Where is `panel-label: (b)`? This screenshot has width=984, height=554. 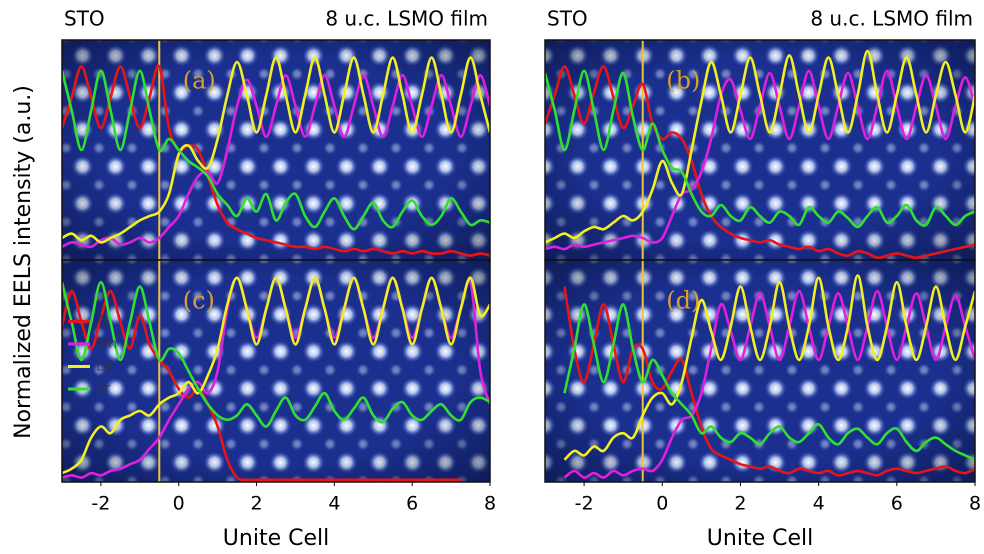
panel-label: (b) is located at coordinates (683, 81).